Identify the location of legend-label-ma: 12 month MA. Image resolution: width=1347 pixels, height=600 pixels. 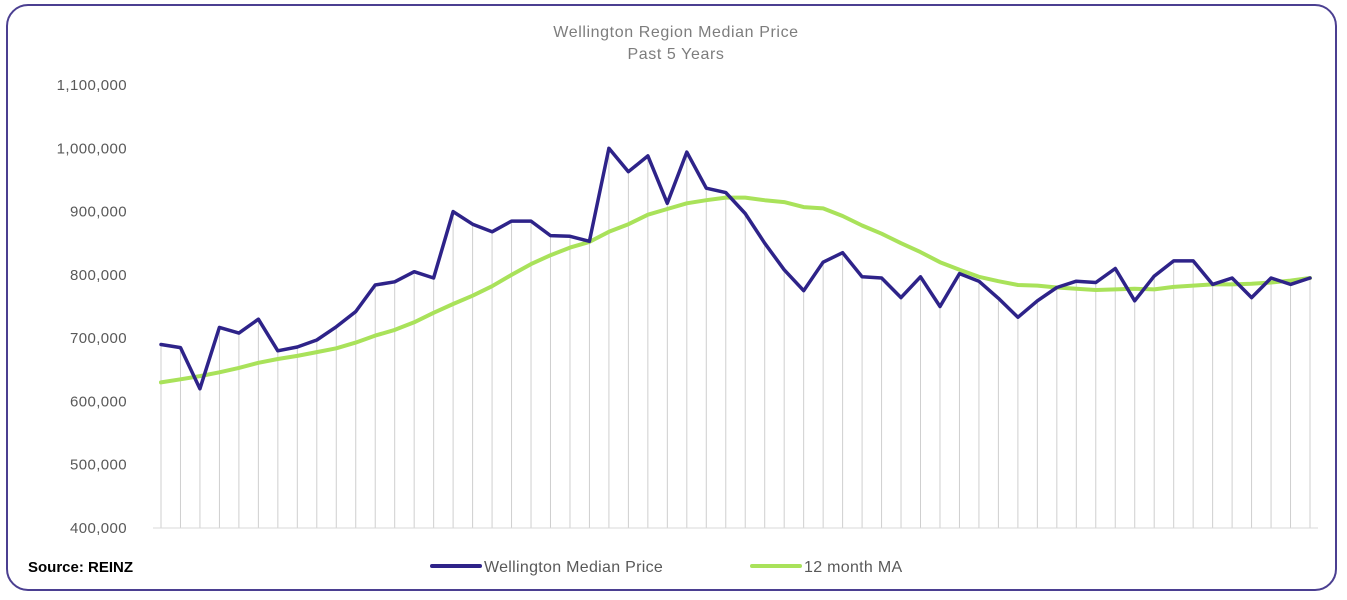
(853, 567).